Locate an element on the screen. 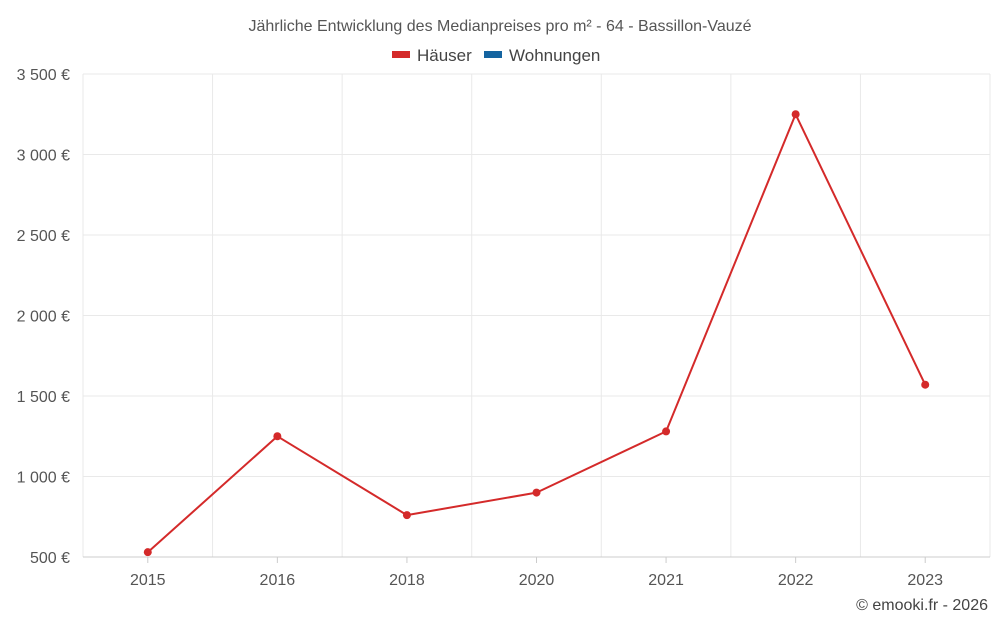 This screenshot has height=625, width=1000. y-tick-label: 1 000 € is located at coordinates (43, 478).